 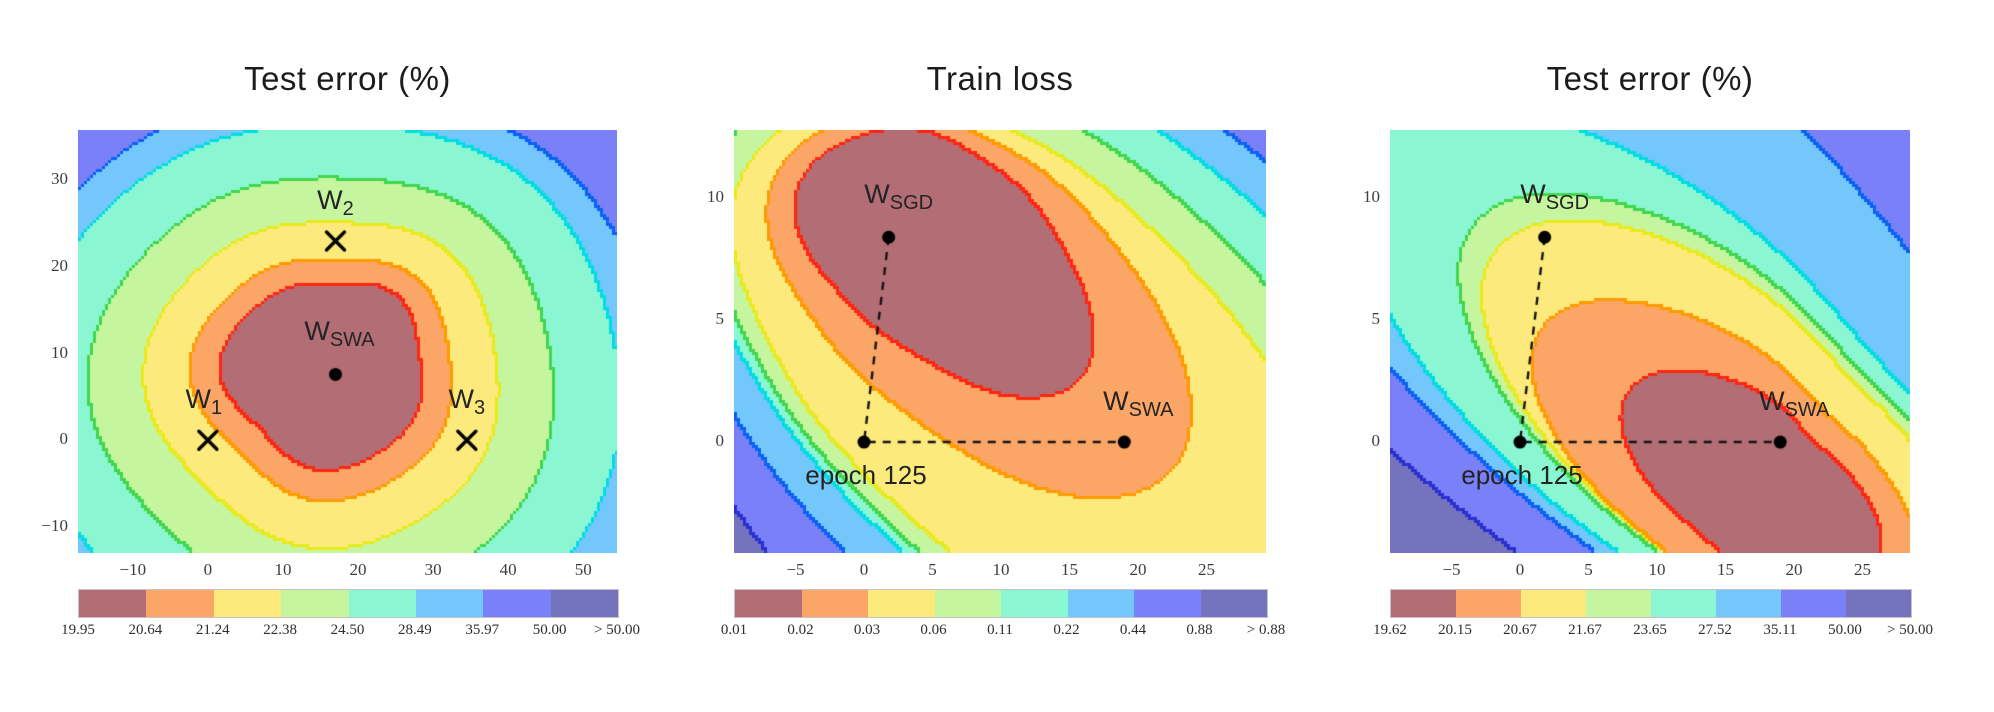 I want to click on y-tick-label: −10, so click(x=54, y=525).